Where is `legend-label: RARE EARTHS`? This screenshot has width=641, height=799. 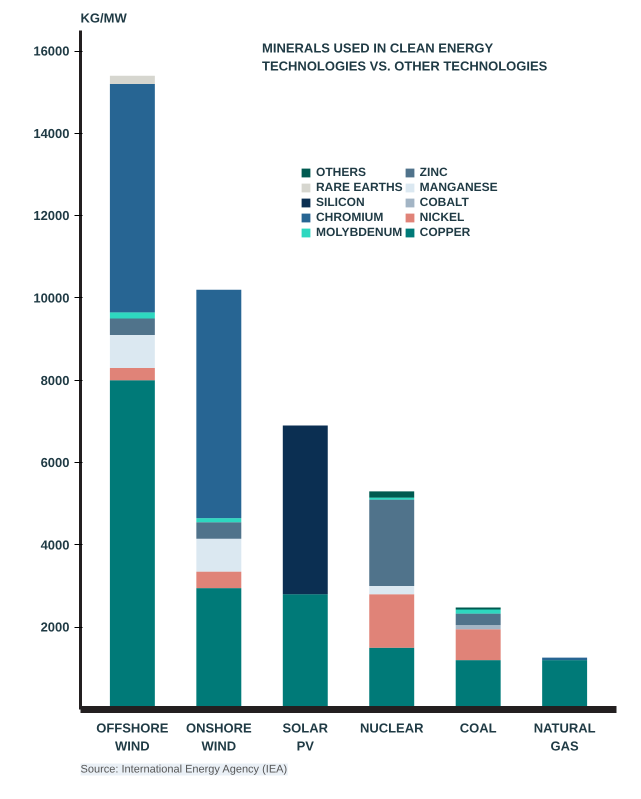 legend-label: RARE EARTHS is located at coordinates (359, 187).